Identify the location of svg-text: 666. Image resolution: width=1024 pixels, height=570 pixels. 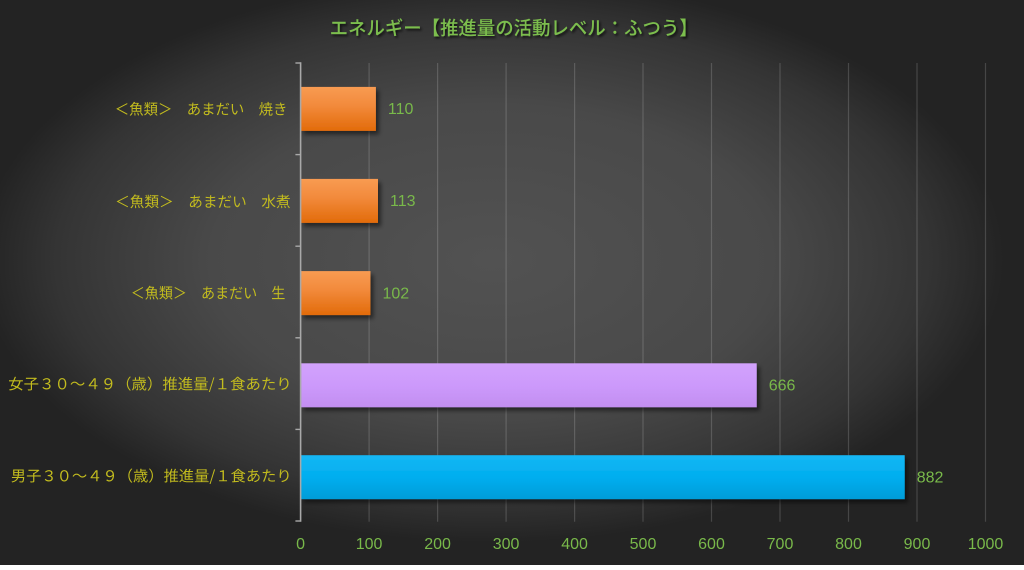
(782, 386).